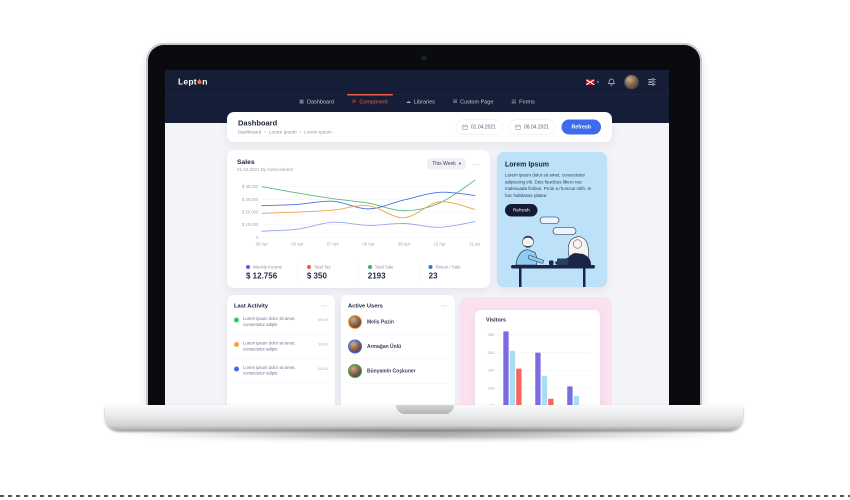 This screenshot has height=500, width=850. Describe the element at coordinates (250, 199) in the screenshot. I see `svg-text: $ 30.000` at that location.